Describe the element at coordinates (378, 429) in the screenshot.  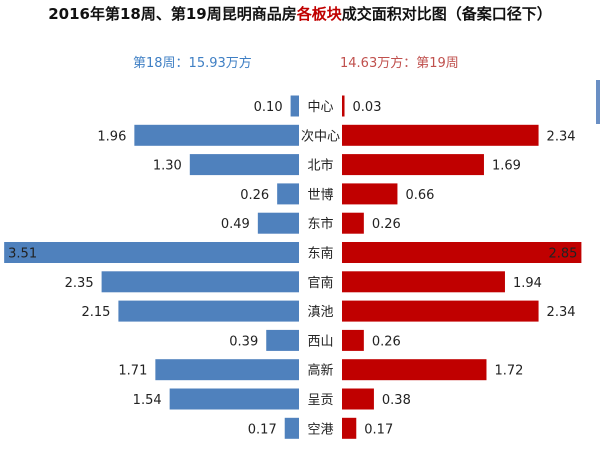
I see `data-label-week19: 0.17` at that location.